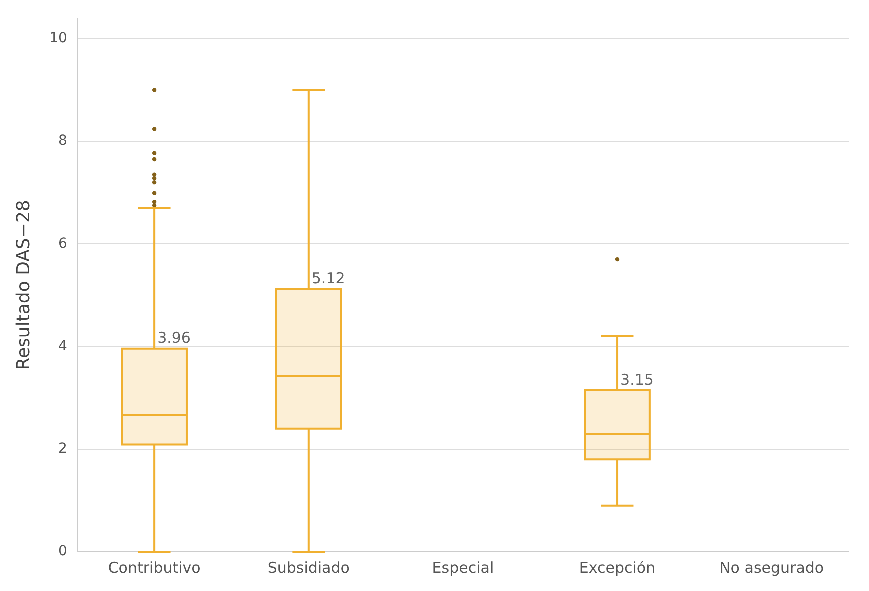 The image size is (869, 591). I want to click on y-tick-label: 8, so click(63, 141).